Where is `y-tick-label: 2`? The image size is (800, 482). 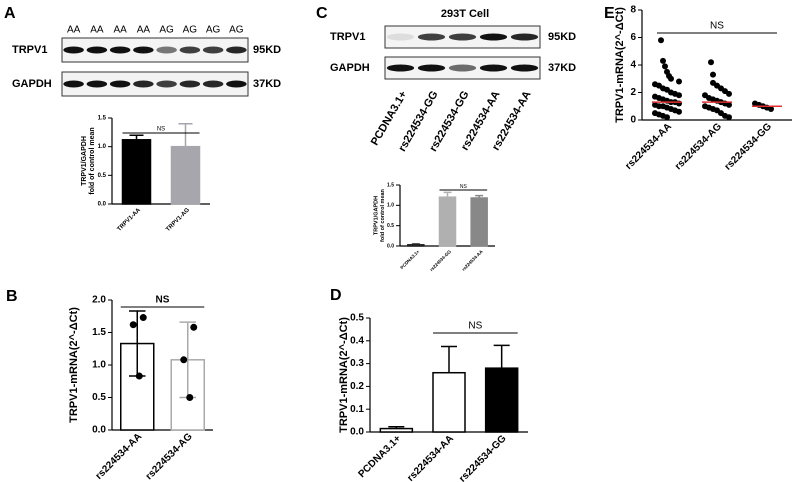
y-tick-label: 2 is located at coordinates (633, 92).